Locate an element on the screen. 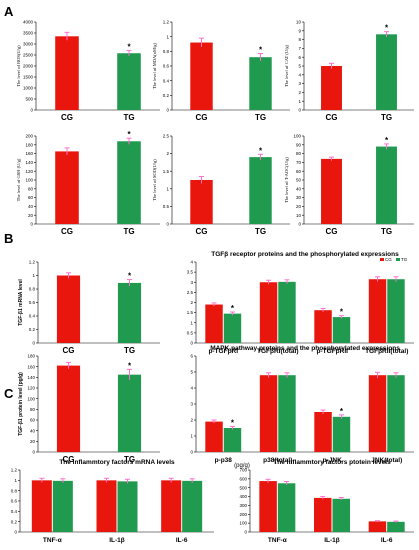 This screenshot has height=550, width=419. x-category-label: TGFβRII(total) is located at coordinates (386, 351).